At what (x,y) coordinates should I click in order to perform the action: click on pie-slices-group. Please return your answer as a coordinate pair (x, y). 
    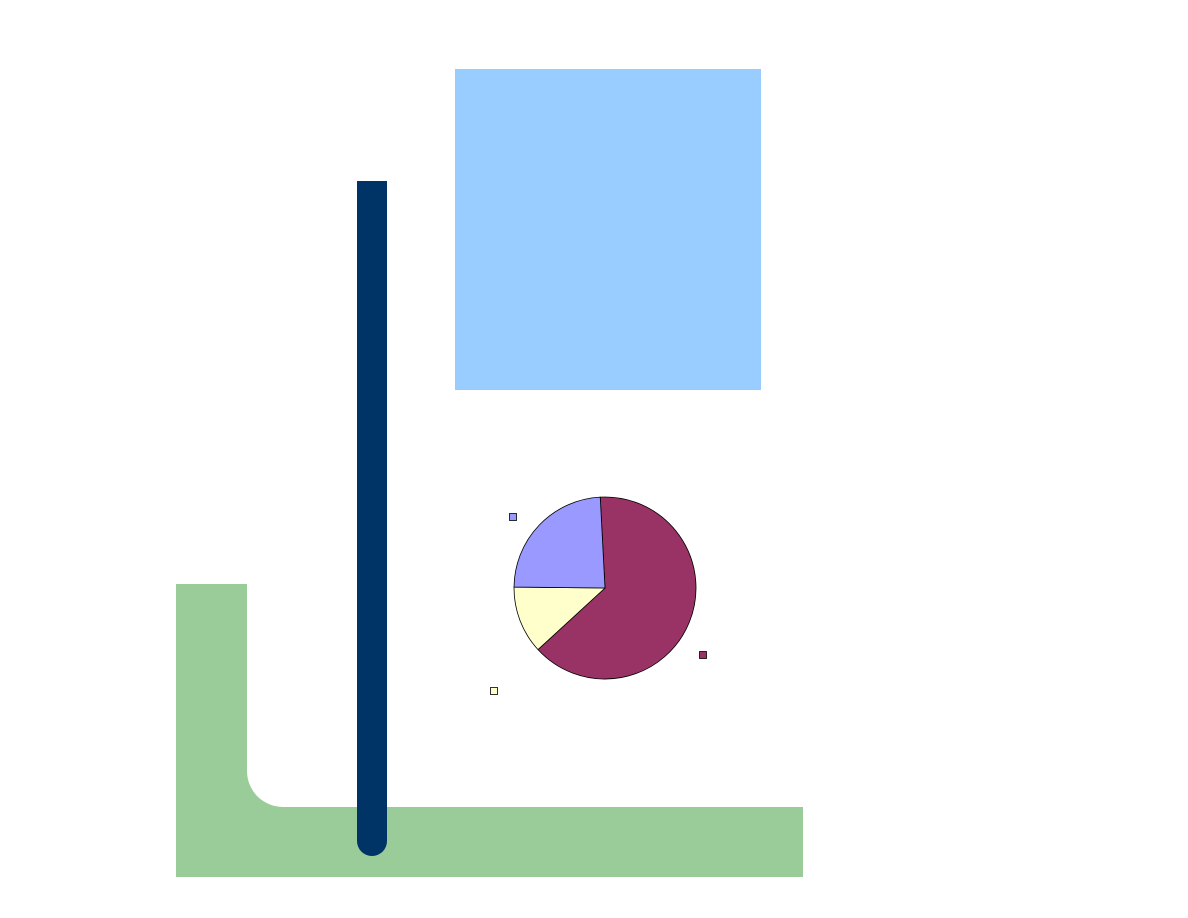
    Looking at the image, I should click on (605, 588).